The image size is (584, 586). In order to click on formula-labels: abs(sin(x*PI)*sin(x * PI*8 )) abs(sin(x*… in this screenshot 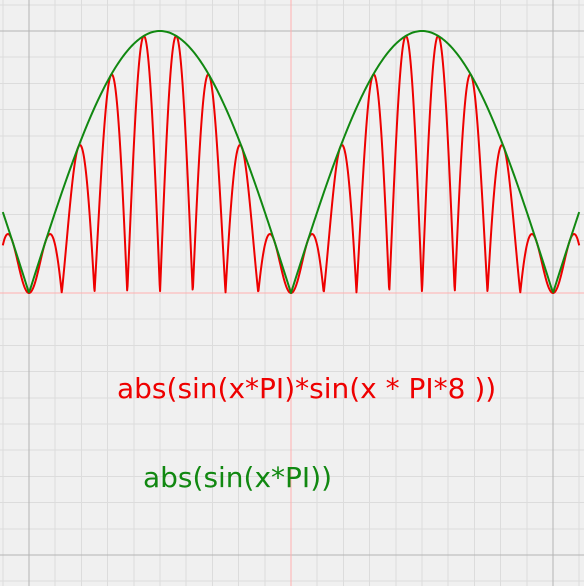, I will do `click(306, 433)`.